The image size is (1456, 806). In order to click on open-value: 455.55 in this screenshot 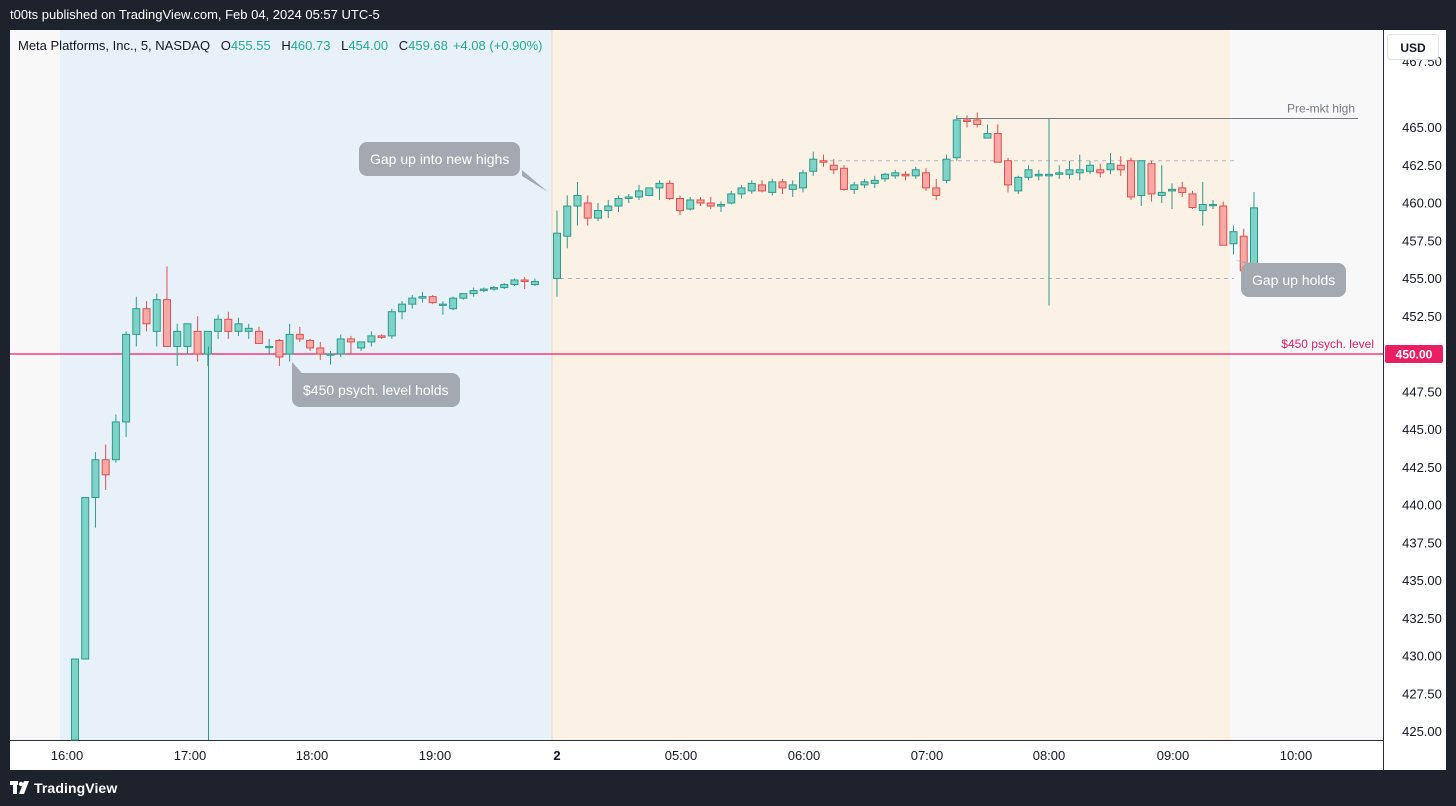, I will do `click(250, 45)`.